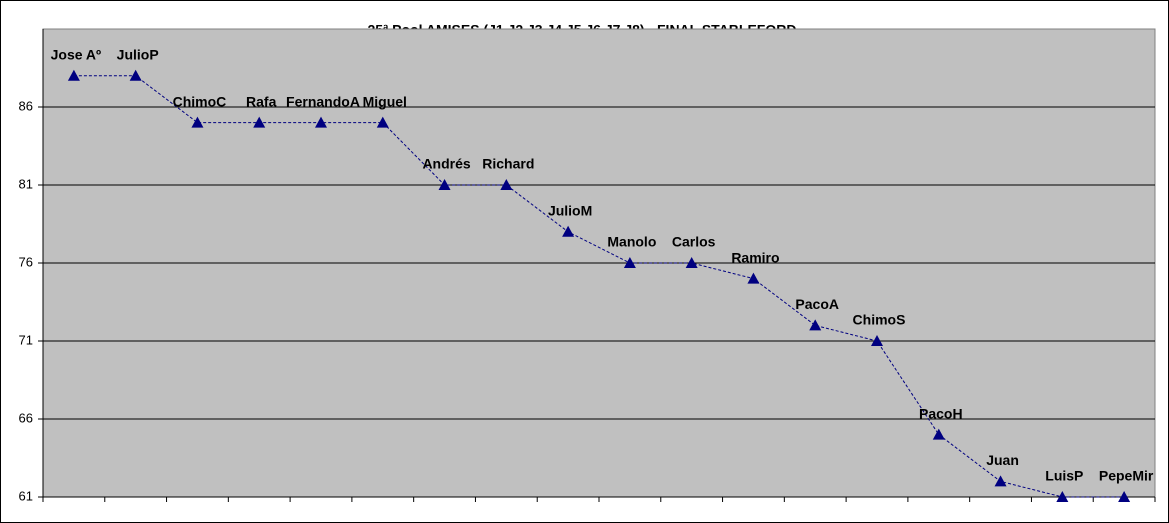 The width and height of the screenshot is (1169, 523). What do you see at coordinates (26, 105) in the screenshot?
I see `y-tick-label: 86` at bounding box center [26, 105].